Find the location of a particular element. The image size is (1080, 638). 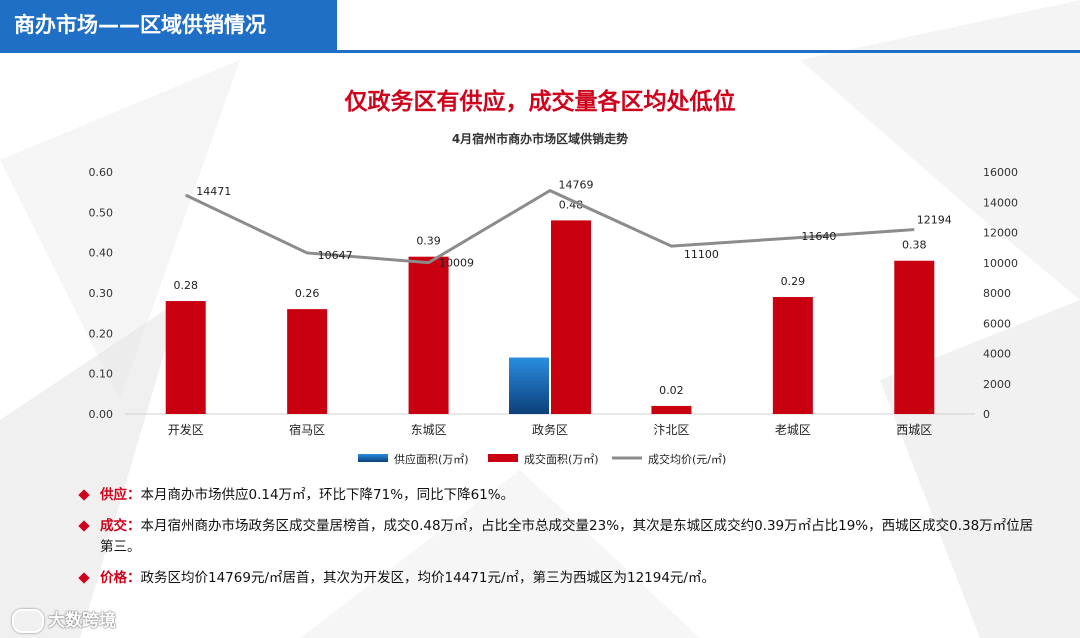

y-left-tick-label: 0.00 is located at coordinates (101, 414).